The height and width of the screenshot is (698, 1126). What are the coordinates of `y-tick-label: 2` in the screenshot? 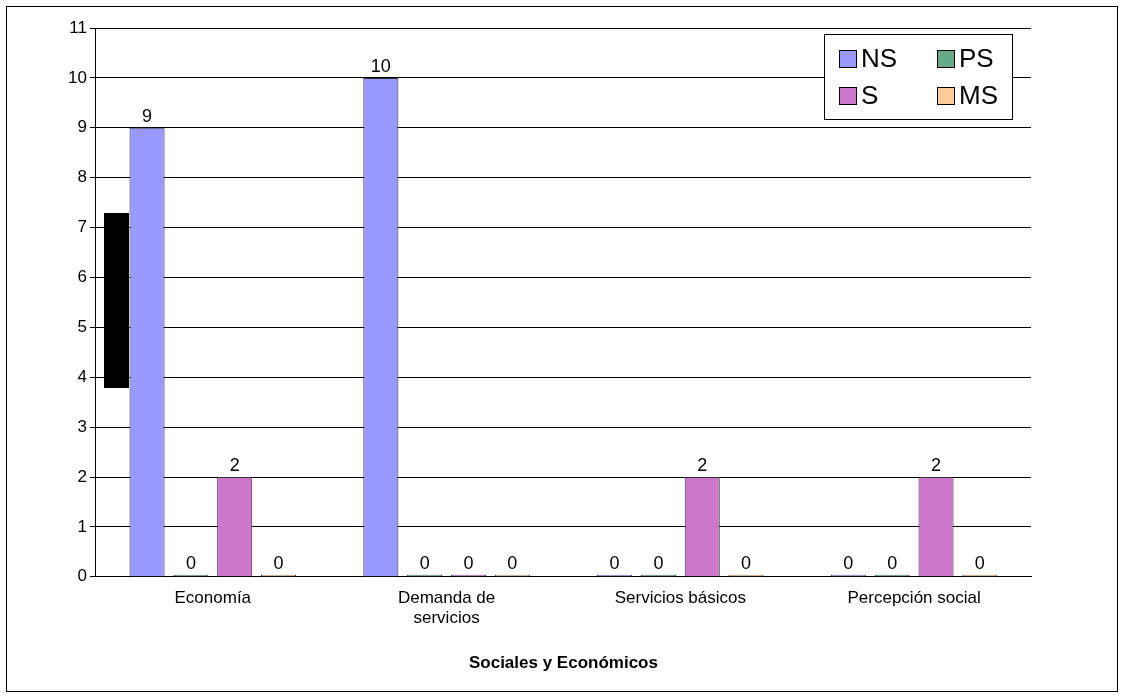 It's located at (82, 476).